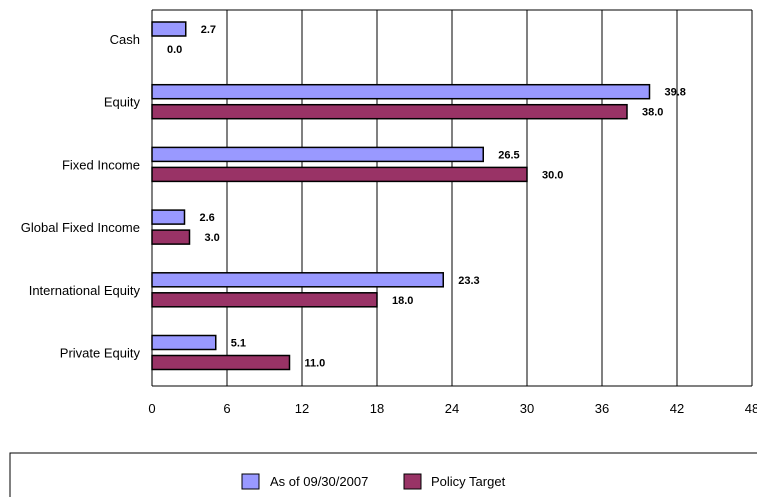 This screenshot has width=757, height=497. What do you see at coordinates (508, 155) in the screenshot?
I see `data-label-fixed-income-as-of-09-30-2007: 26.5` at bounding box center [508, 155].